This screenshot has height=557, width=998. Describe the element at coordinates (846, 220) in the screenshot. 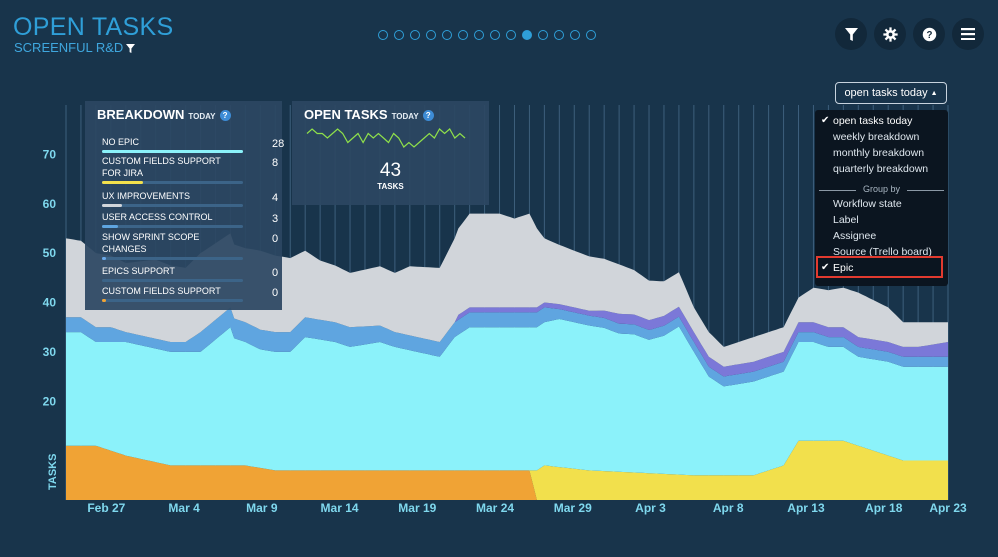

I see `group-by-option: Label` at that location.